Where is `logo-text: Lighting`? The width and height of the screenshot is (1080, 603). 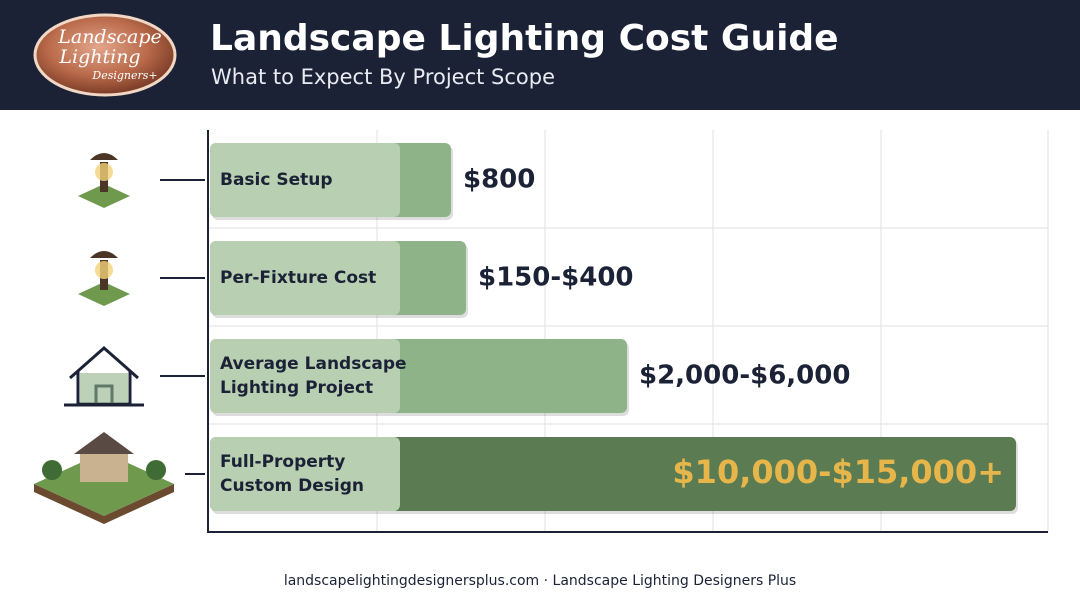
logo-text: Lighting is located at coordinates (99, 57).